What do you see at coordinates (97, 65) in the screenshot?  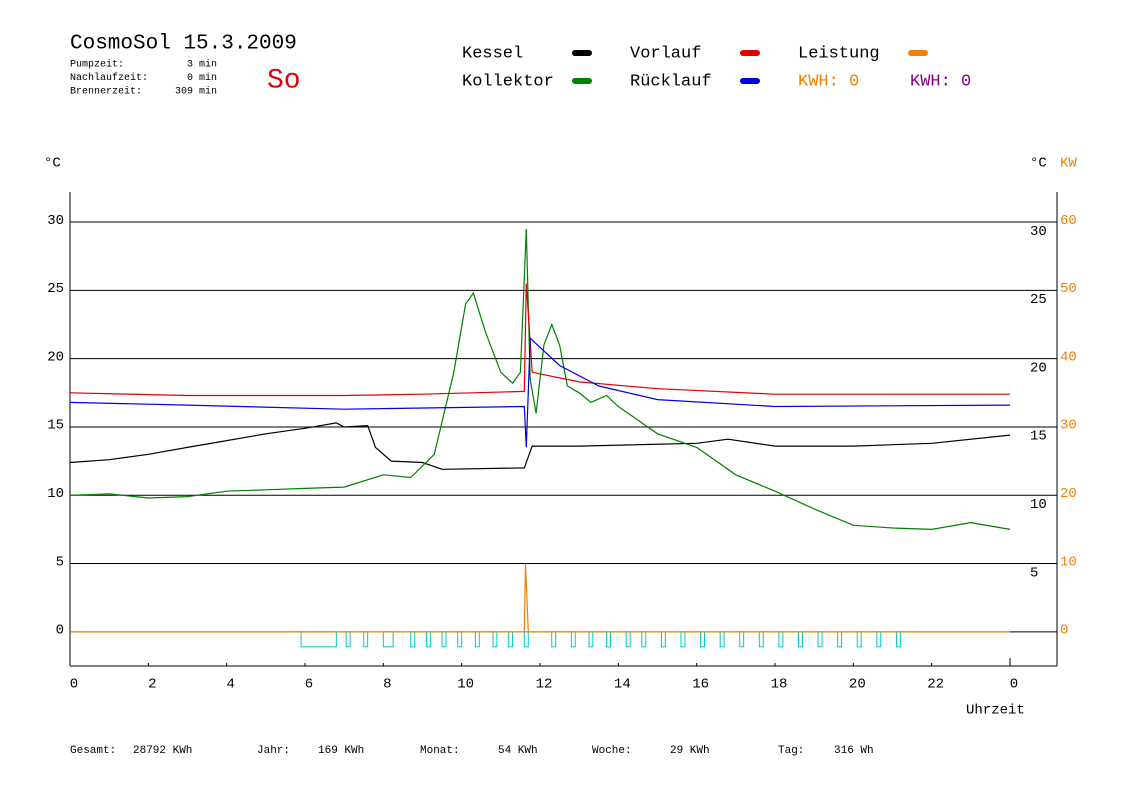 I see `stat-label: Pumpzeit:` at bounding box center [97, 65].